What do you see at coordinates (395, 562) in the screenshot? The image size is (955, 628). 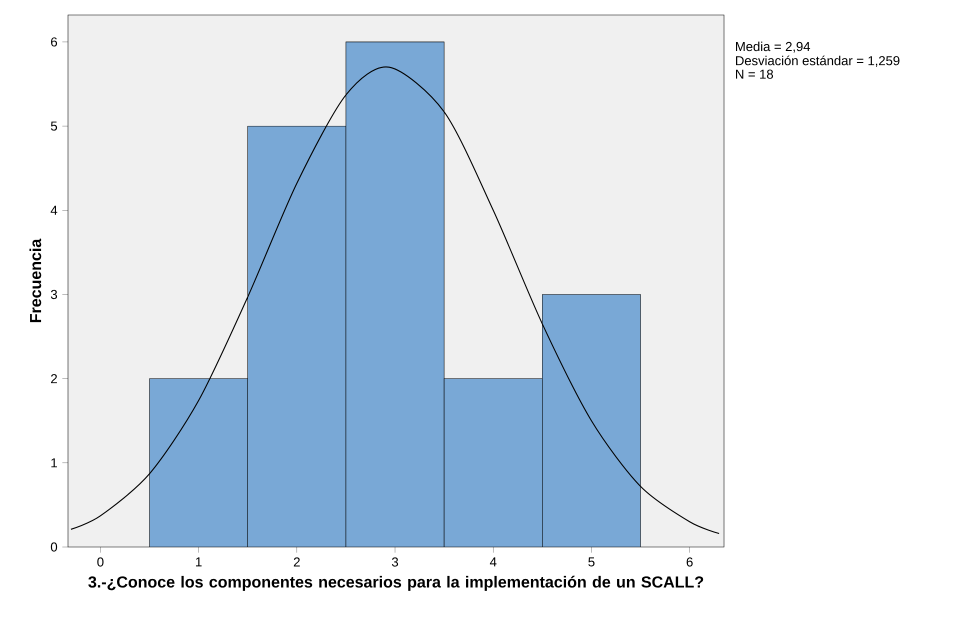 I see `x-tick-label: 3` at bounding box center [395, 562].